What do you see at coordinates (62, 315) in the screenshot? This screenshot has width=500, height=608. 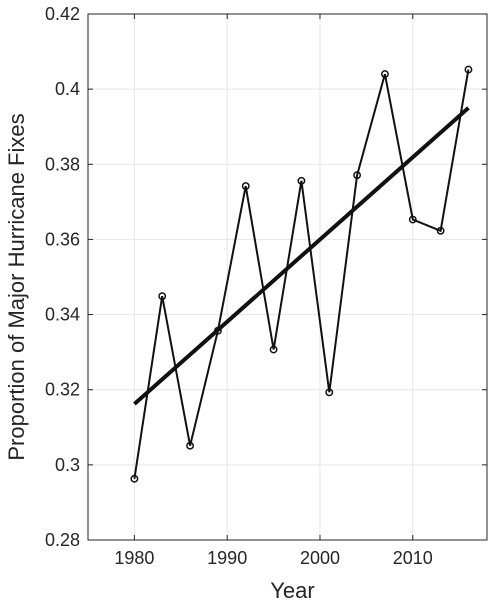 I see `y-tick-label: 0.34` at bounding box center [62, 315].